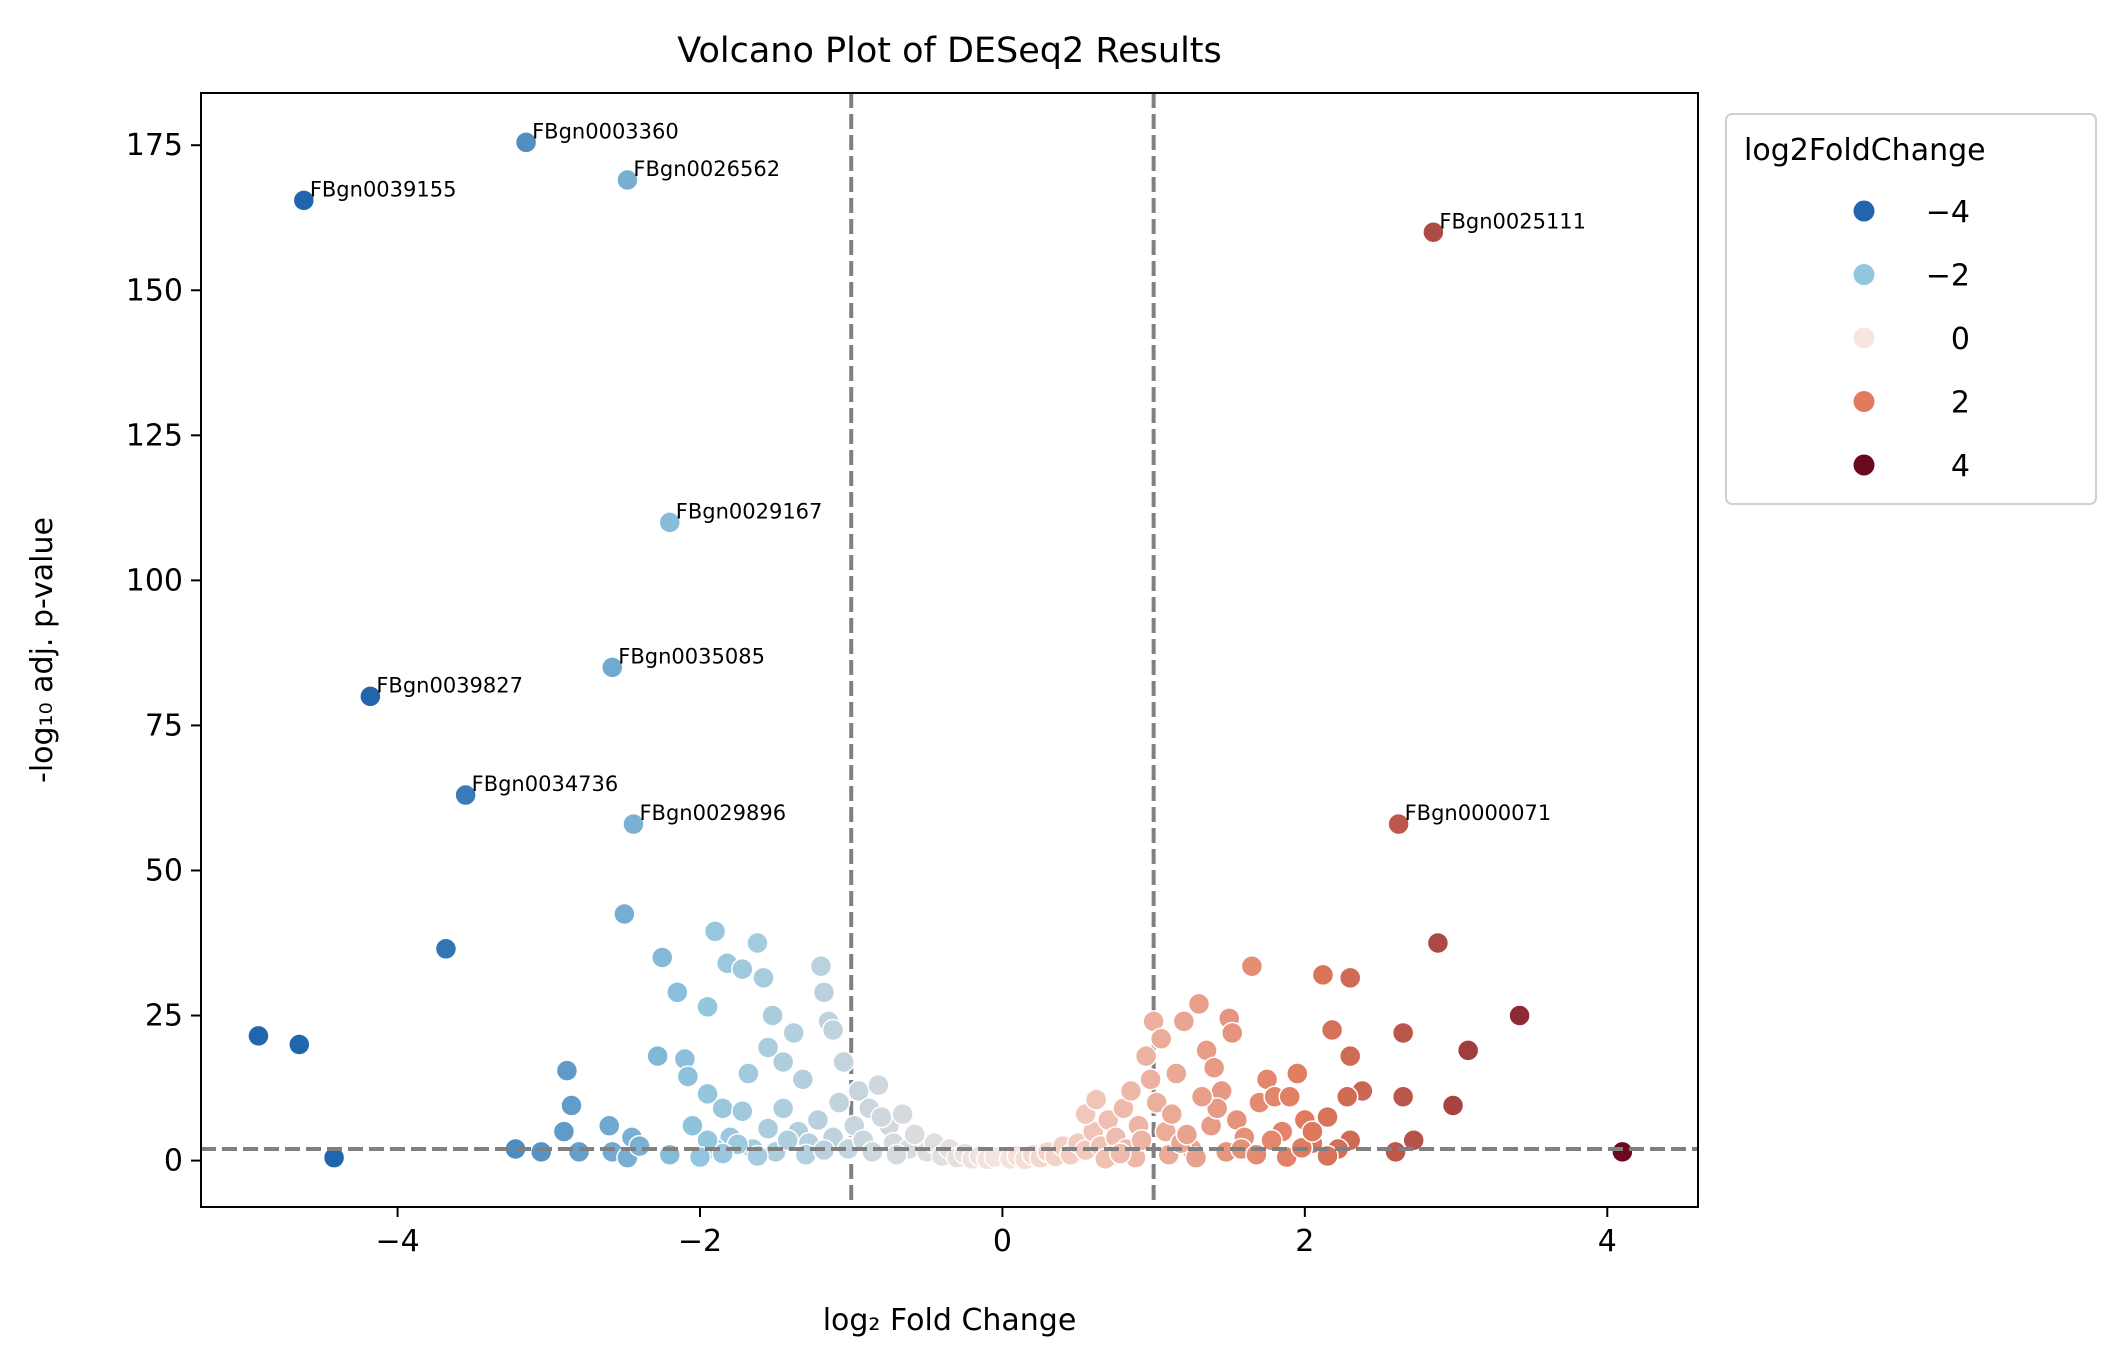 The image size is (2115, 1365). What do you see at coordinates (1865, 150) in the screenshot?
I see `legend-title: log2FoldChange` at bounding box center [1865, 150].